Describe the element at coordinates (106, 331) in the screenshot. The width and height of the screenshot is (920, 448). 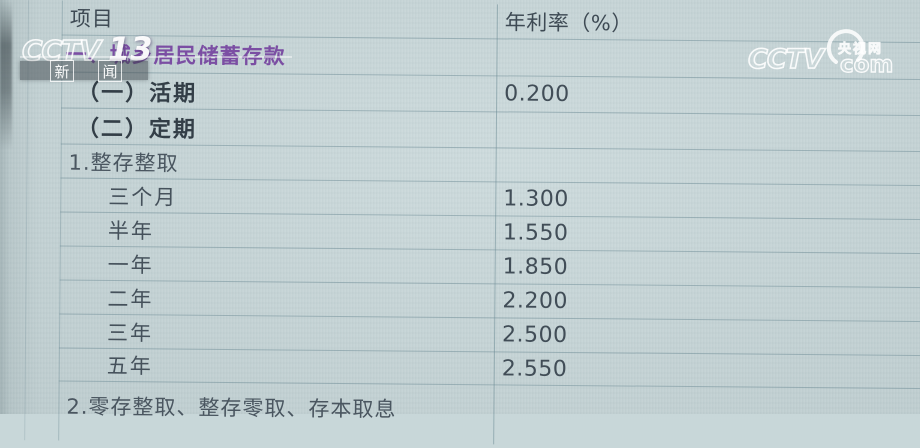
I see `row-label: 三年` at that location.